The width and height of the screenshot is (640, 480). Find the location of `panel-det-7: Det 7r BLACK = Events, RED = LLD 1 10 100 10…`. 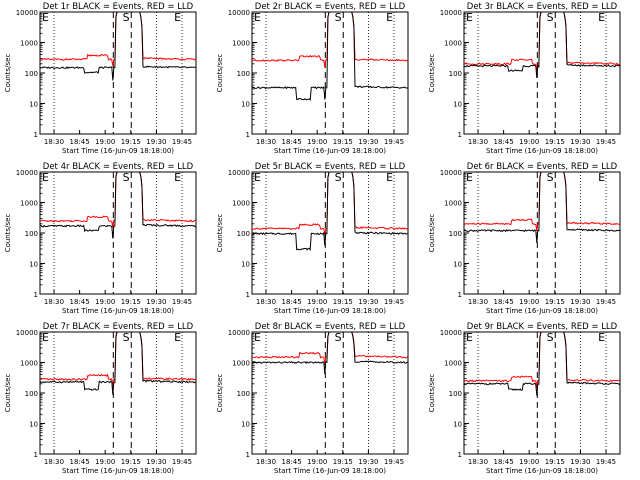

panel-det-7: Det 7r BLACK = Events, RED = LLD 1 10 100 10… is located at coordinates (100, 398).